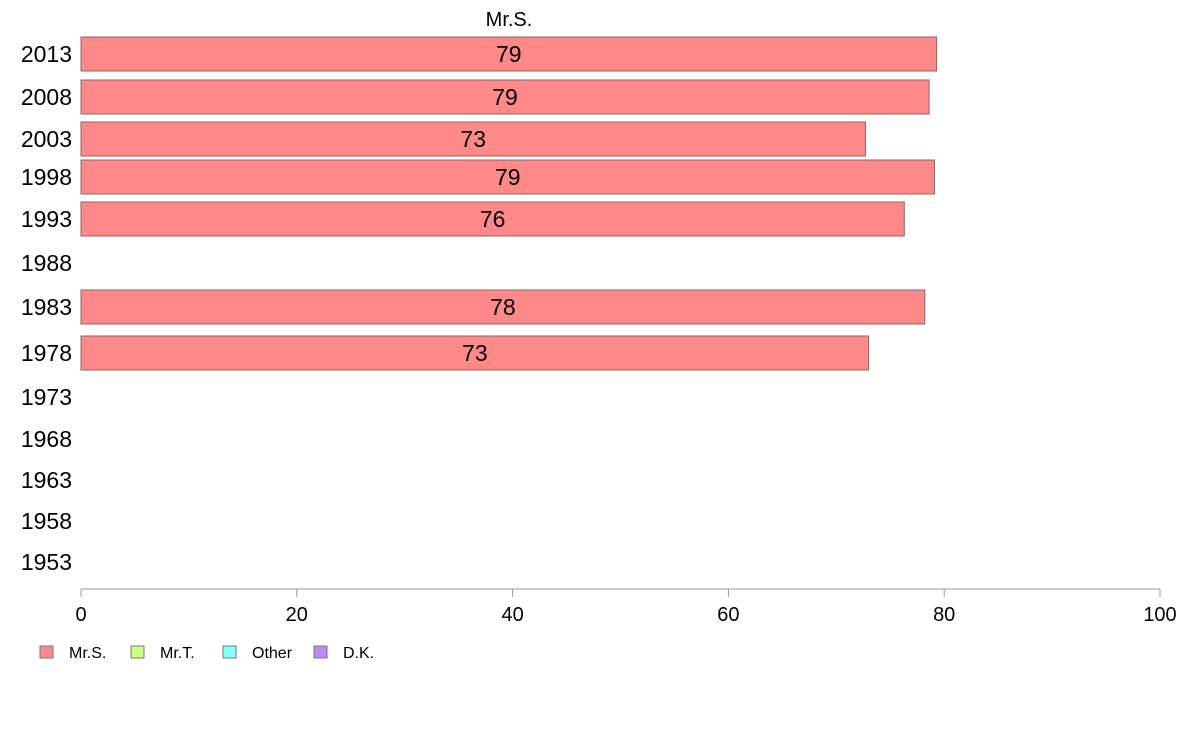 The height and width of the screenshot is (736, 1188). I want to click on bar-1993, so click(492, 219).